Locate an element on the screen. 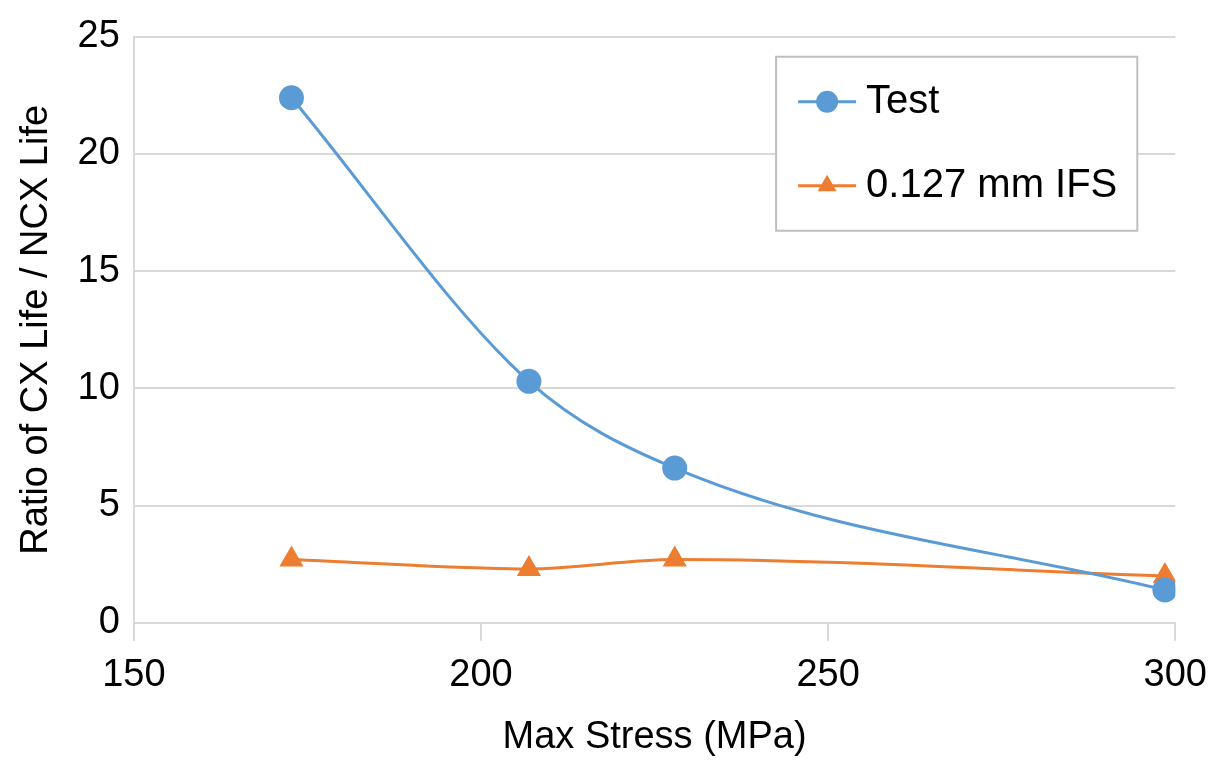 Image resolution: width=1219 pixels, height=774 pixels. x-tick-label: 300 is located at coordinates (1175, 673).